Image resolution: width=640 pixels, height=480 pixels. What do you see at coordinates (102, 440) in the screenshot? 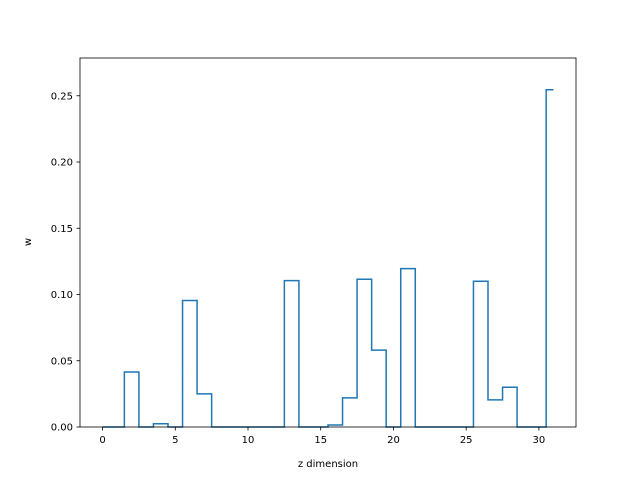
I see `x-tick-label-0: 0` at bounding box center [102, 440].